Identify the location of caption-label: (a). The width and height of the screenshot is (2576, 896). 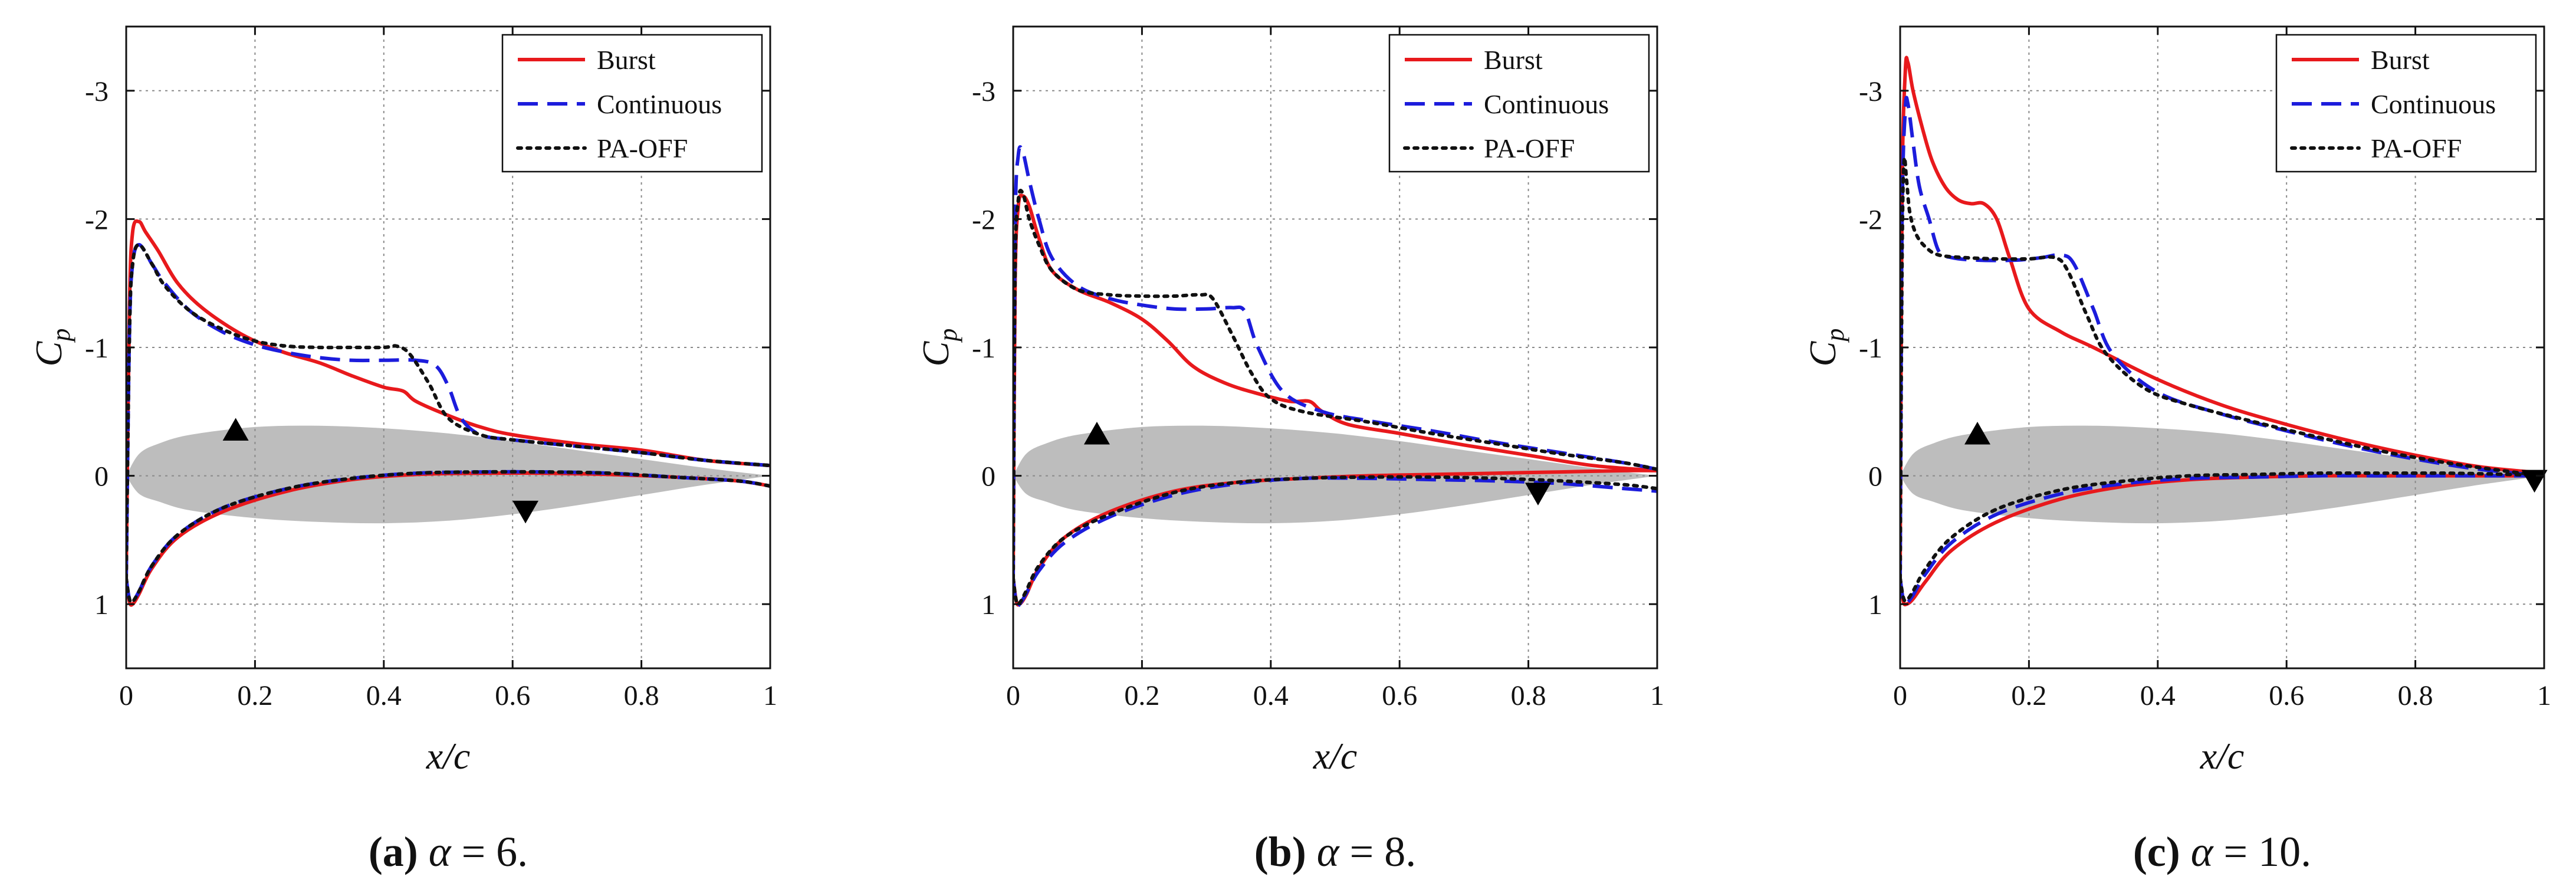
(399, 851).